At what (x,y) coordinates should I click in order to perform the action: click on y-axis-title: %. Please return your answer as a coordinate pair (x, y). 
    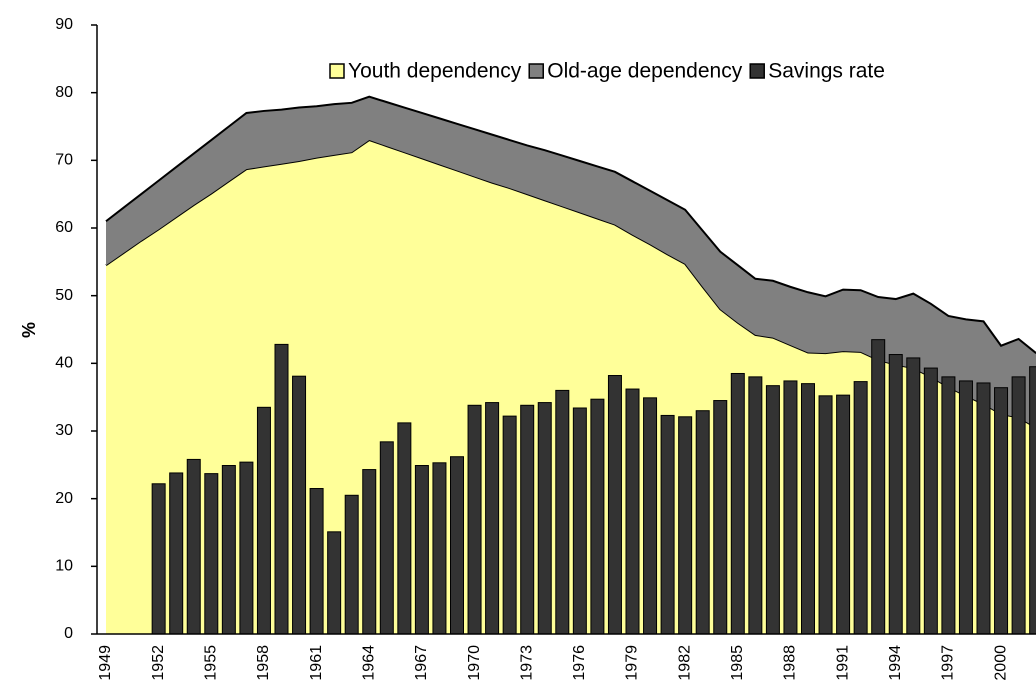
    Looking at the image, I should click on (29, 330).